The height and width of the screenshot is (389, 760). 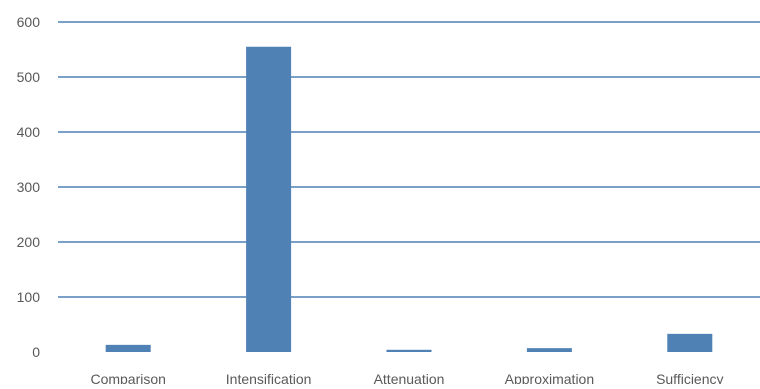 What do you see at coordinates (409, 350) in the screenshot?
I see `bar-attenuation` at bounding box center [409, 350].